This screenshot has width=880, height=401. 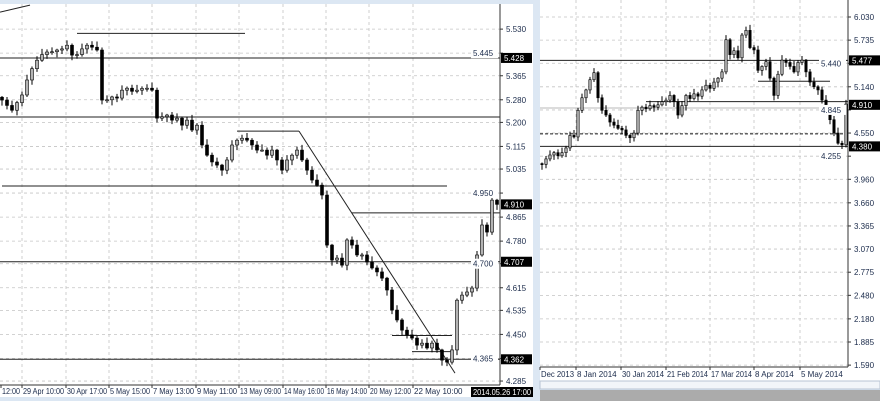 What do you see at coordinates (822, 374) in the screenshot?
I see `time-tick-label: 5 May 2014` at bounding box center [822, 374].